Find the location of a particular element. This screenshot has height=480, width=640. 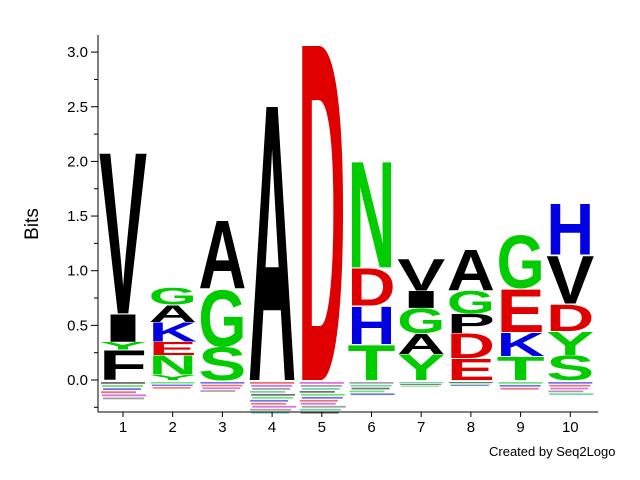

logo-letter-G: G is located at coordinates (471, 303).